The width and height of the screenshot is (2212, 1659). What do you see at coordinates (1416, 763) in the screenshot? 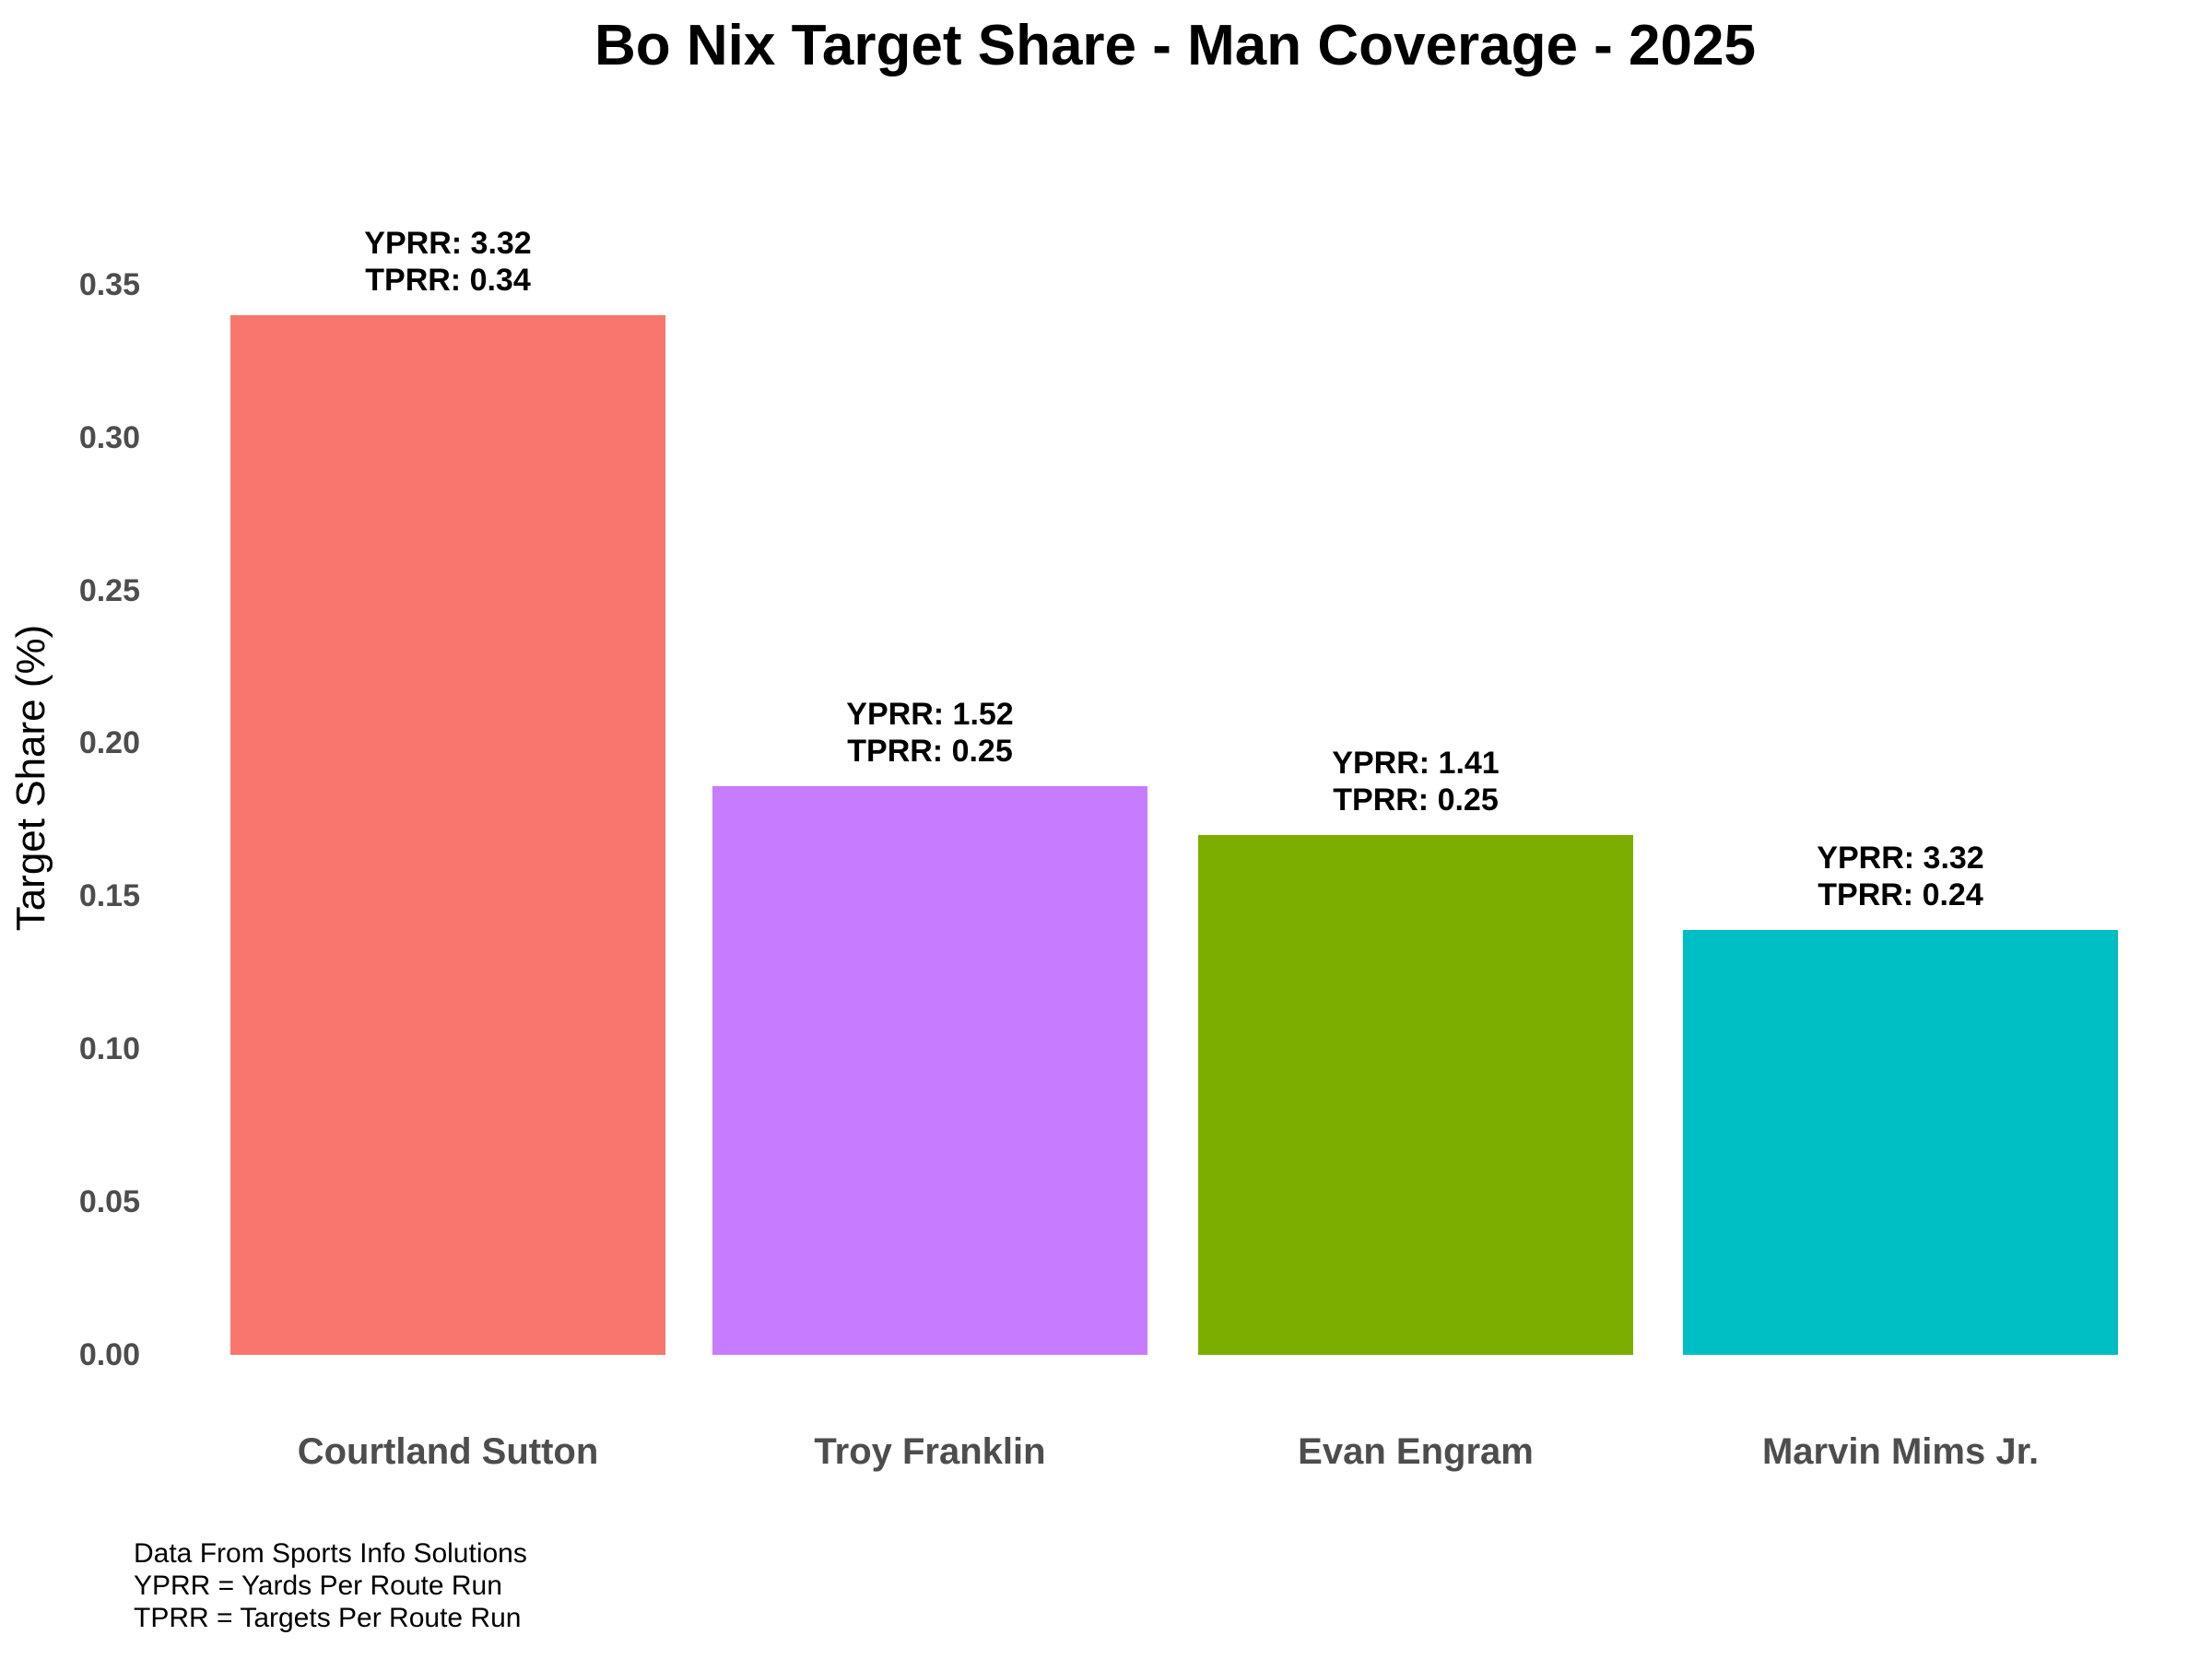
I see `annotation-yprr-line: YPRR: 1.41` at bounding box center [1416, 763].